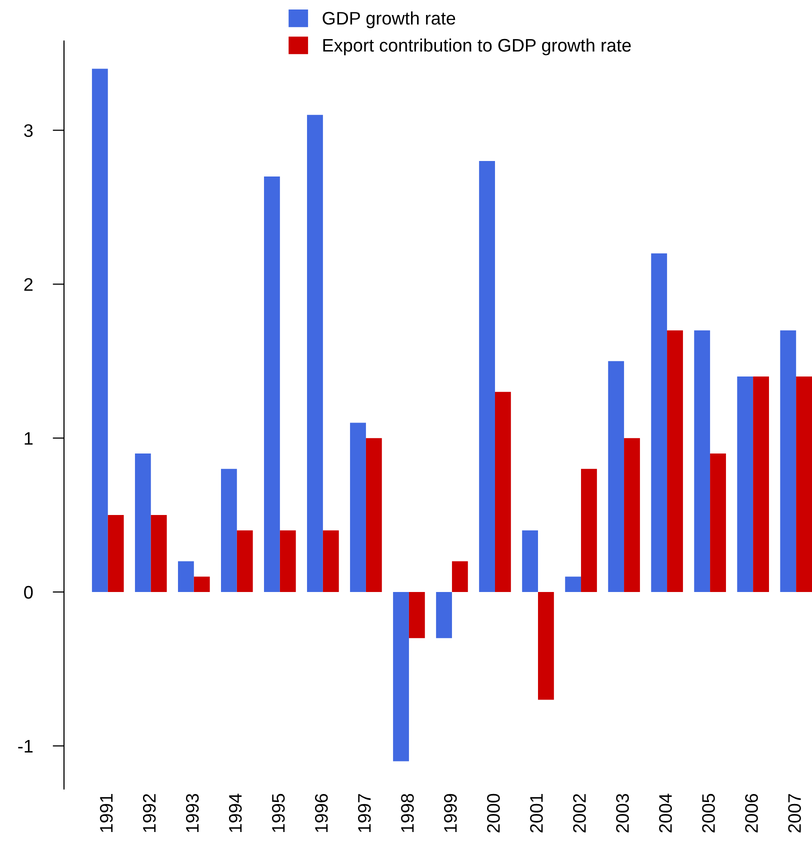 The width and height of the screenshot is (812, 846). I want to click on x-tick-label: 1995, so click(278, 813).